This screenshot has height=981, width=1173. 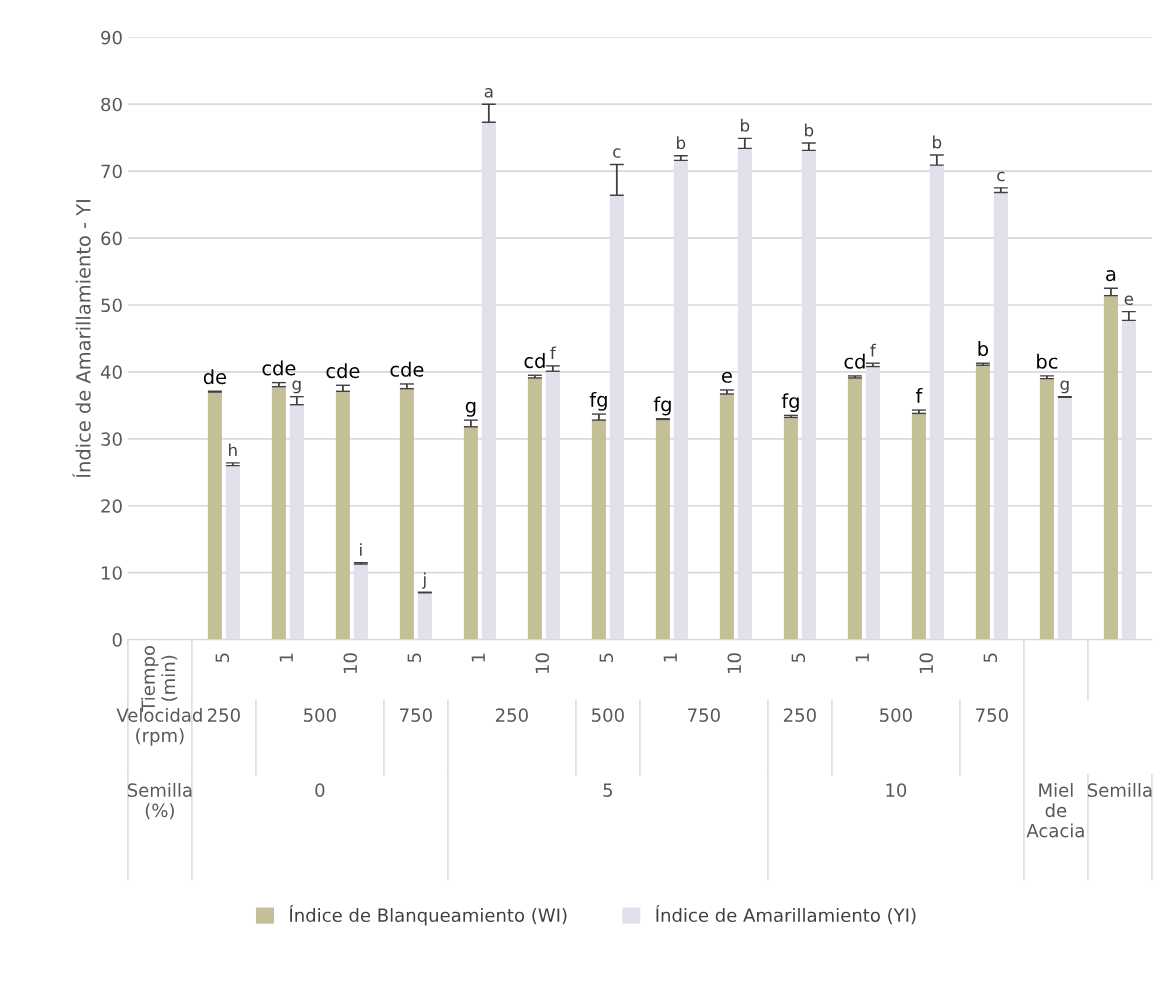 What do you see at coordinates (608, 790) in the screenshot?
I see `text: 5` at bounding box center [608, 790].